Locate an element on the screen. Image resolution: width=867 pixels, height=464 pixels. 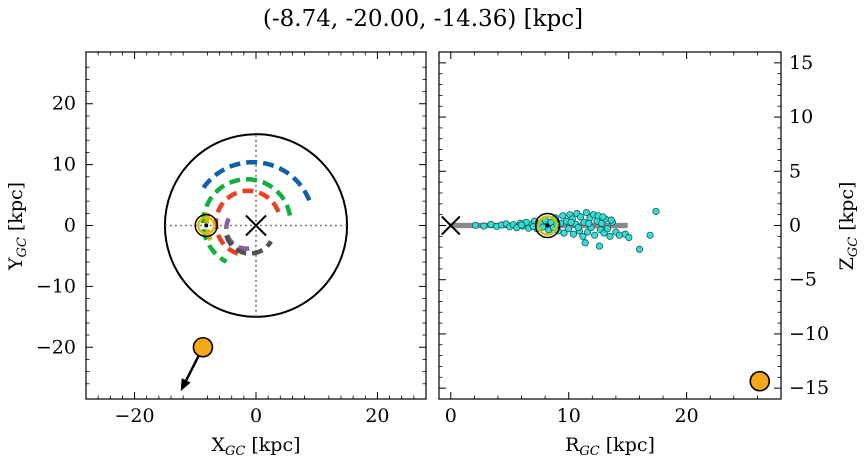
left-x-axis-label: XGC [kpc] is located at coordinates (255, 446).